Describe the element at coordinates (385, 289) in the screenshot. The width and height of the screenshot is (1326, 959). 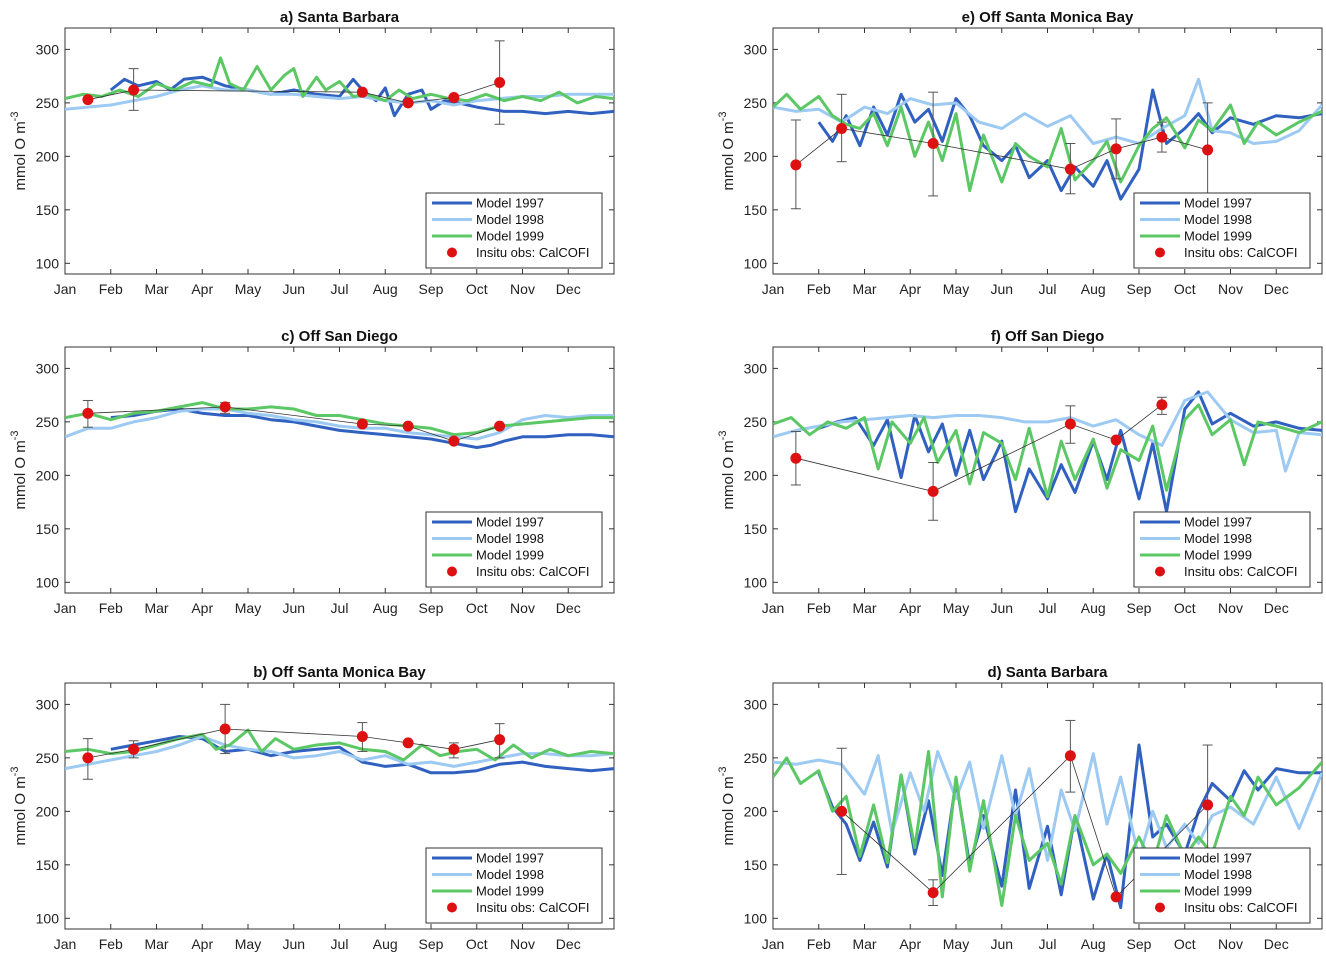
I see `x-tick-label: Aug` at that location.